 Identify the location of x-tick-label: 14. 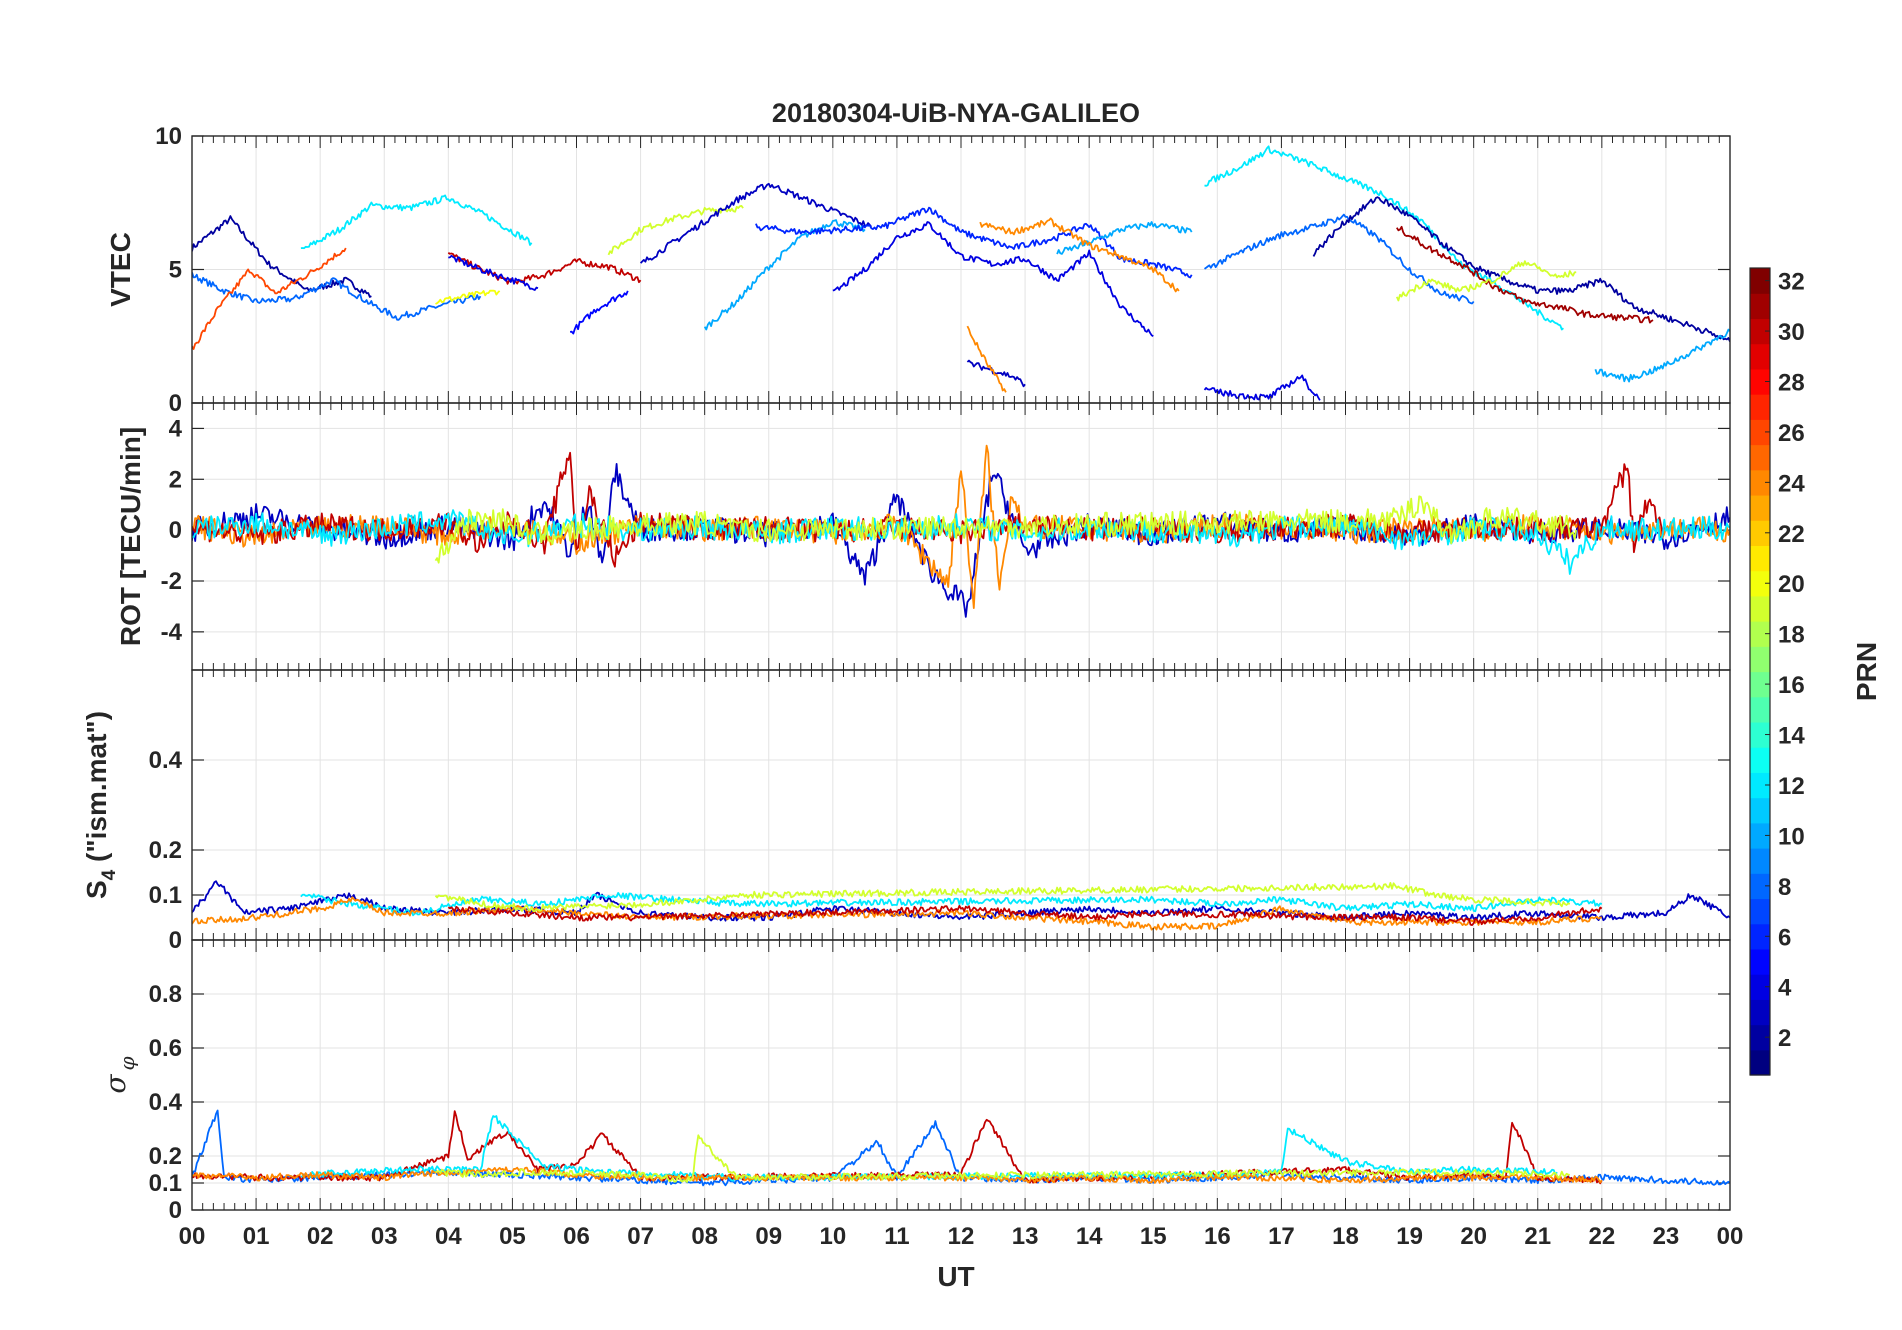
(1089, 1236).